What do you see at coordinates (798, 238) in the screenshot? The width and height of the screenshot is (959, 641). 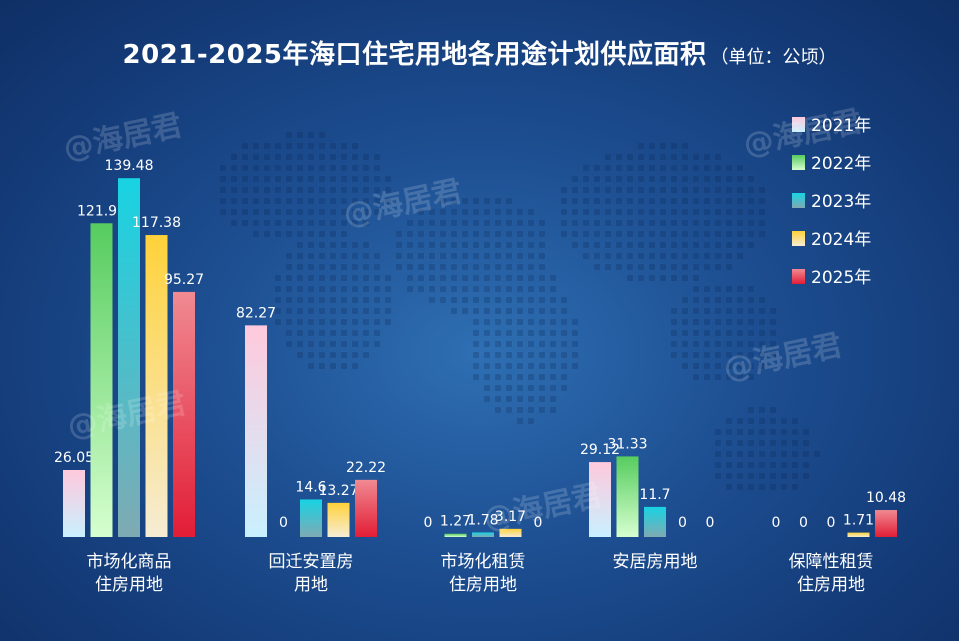 I see `legend-swatch` at bounding box center [798, 238].